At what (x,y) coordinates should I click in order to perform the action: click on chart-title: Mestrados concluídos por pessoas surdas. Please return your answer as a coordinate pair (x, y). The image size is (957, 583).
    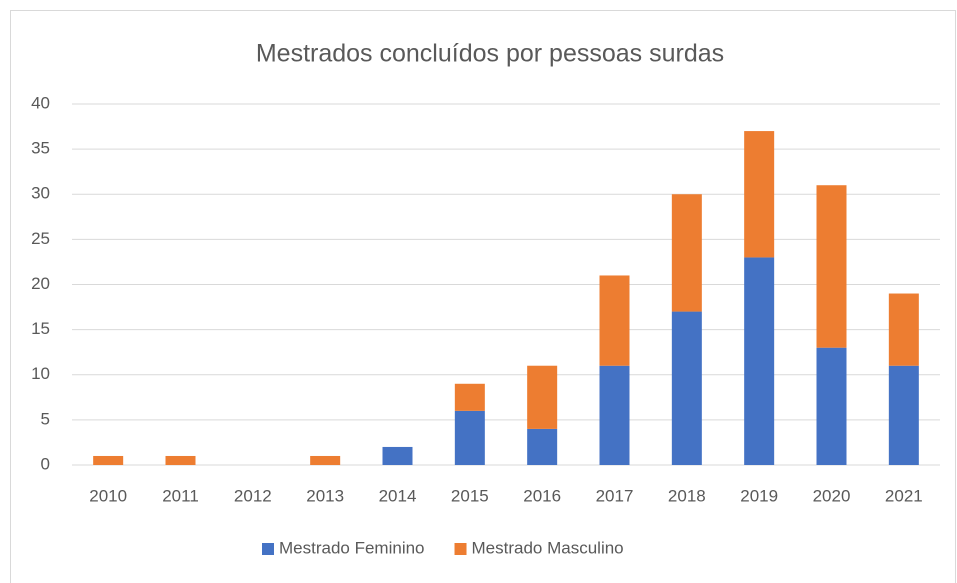
    Looking at the image, I should click on (490, 54).